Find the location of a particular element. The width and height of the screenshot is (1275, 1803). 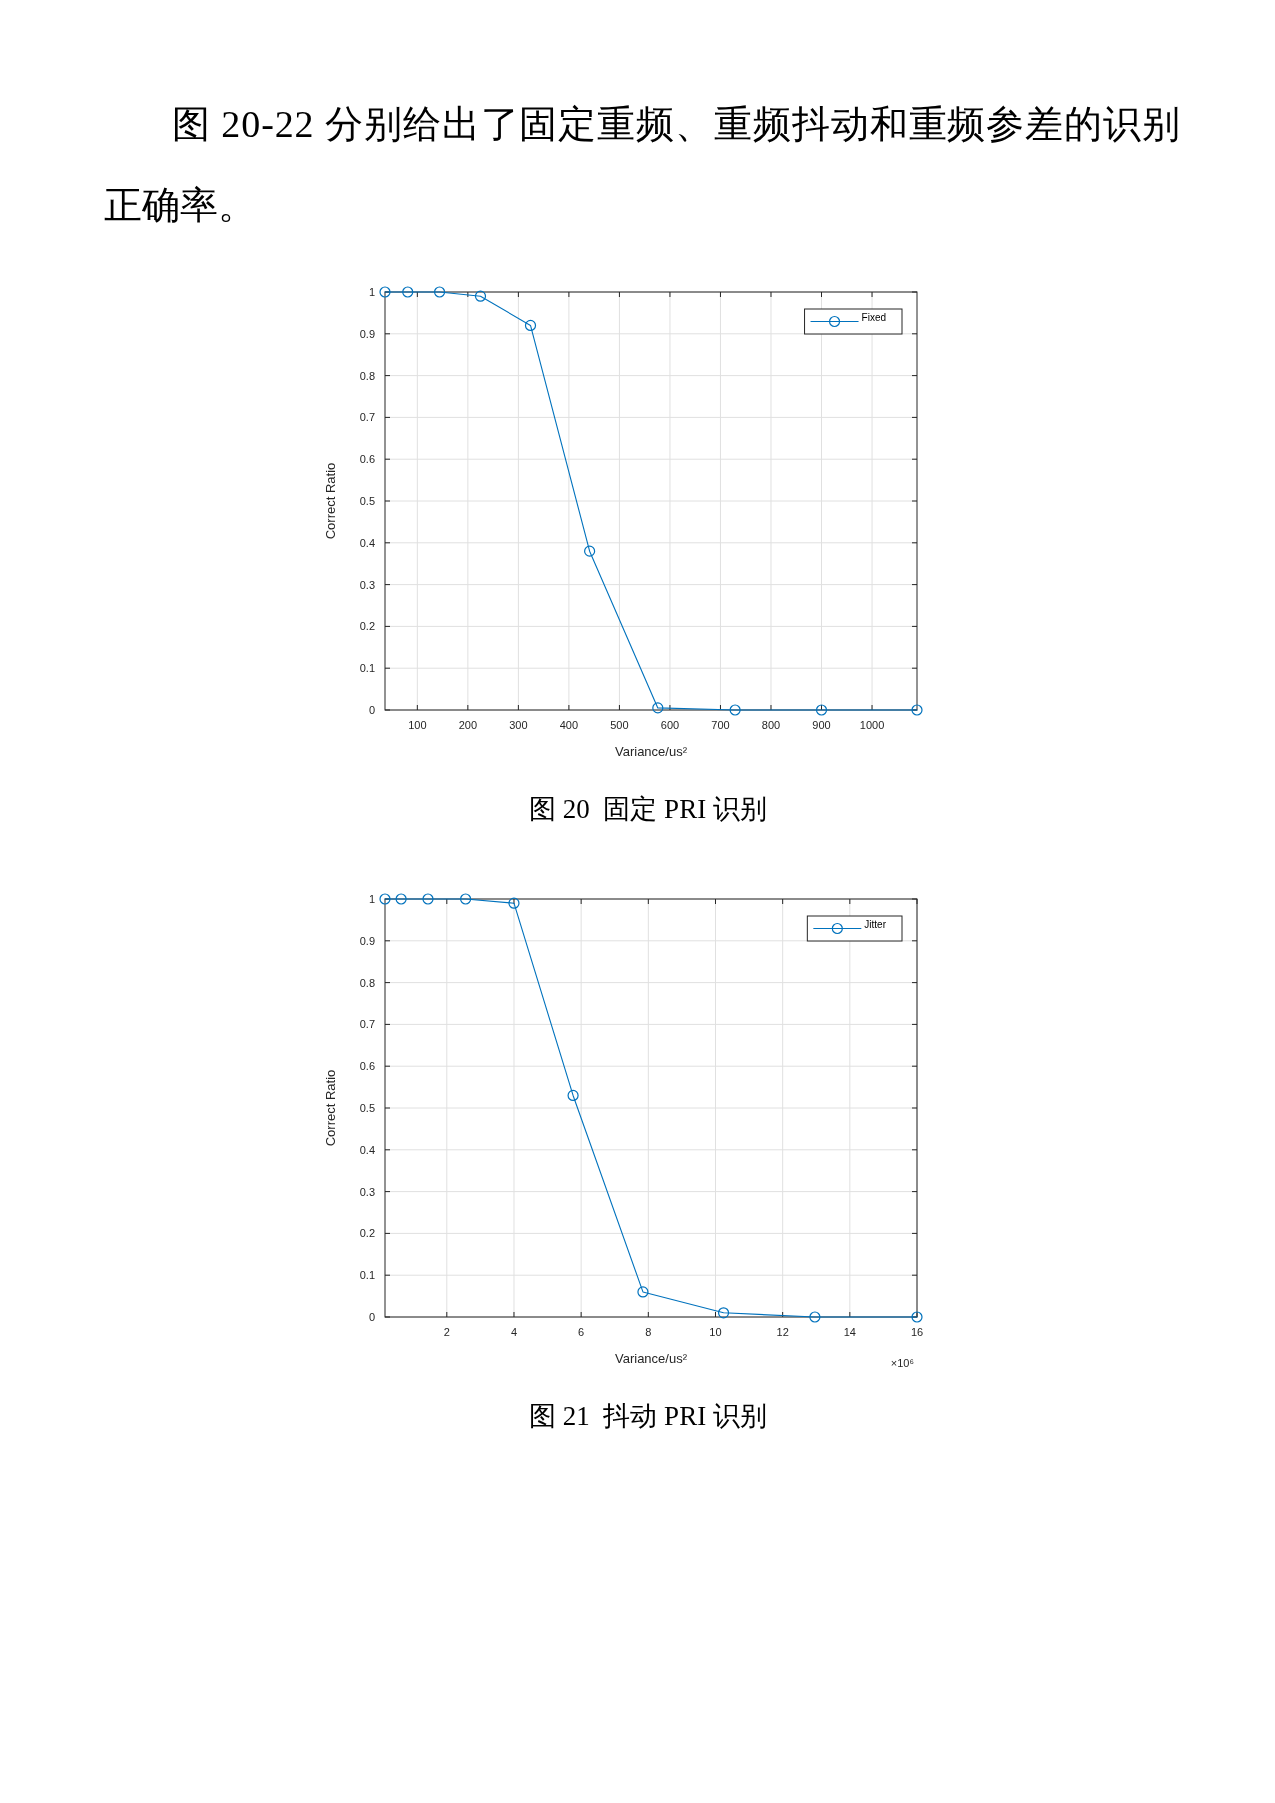

legend-label: Fixed is located at coordinates (873, 317).